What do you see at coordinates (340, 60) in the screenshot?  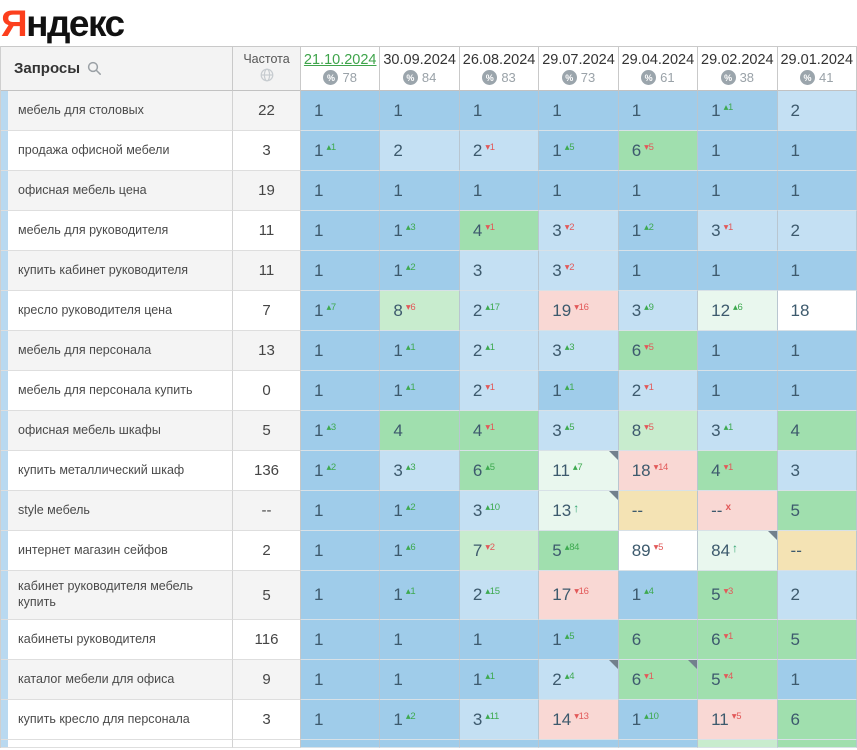 I see `date-label: 21.10.2024` at bounding box center [340, 60].